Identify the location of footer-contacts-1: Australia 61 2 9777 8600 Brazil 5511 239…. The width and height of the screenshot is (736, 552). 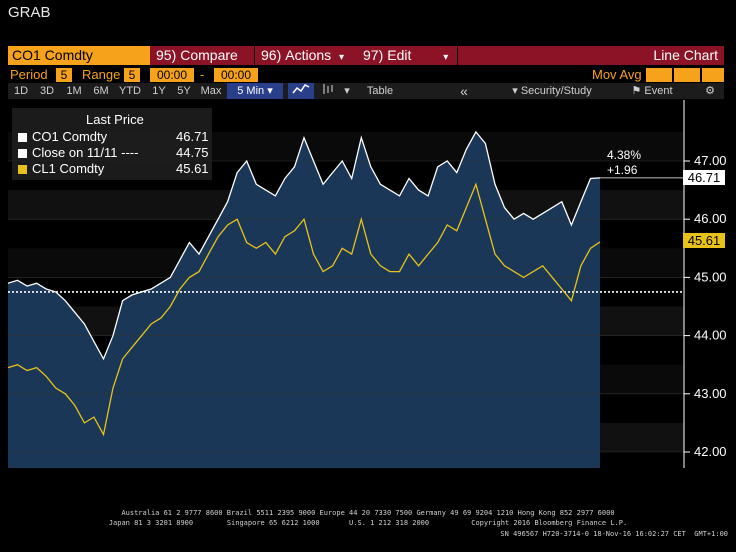
(368, 513).